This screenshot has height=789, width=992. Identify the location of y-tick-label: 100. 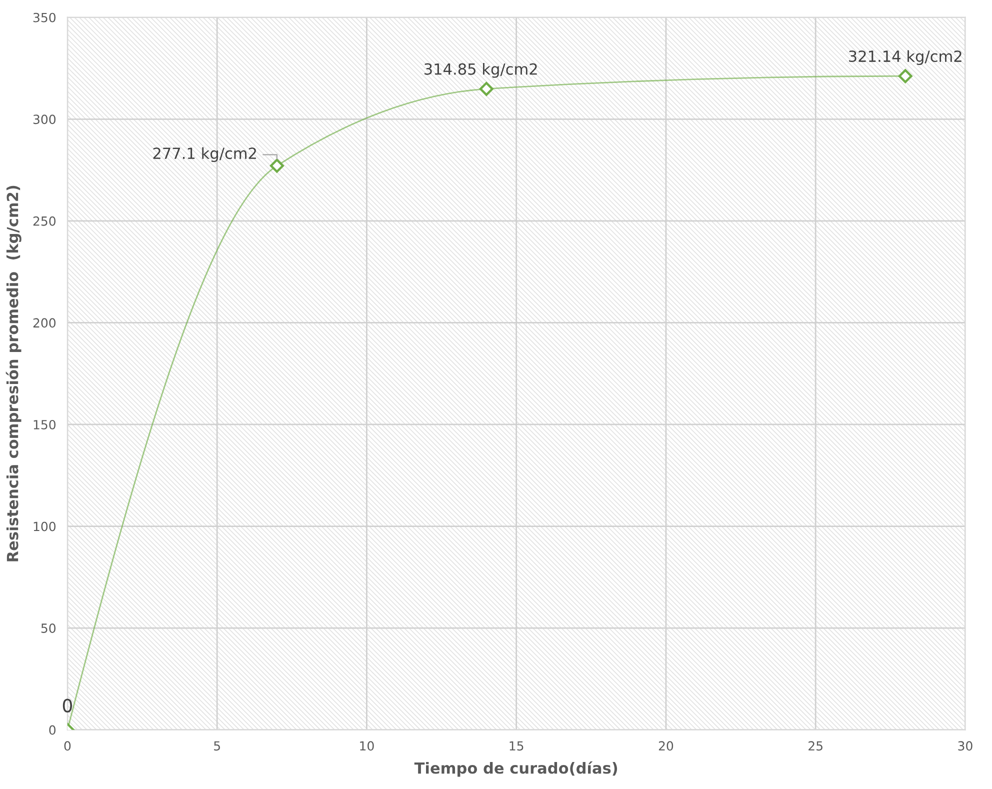
(45, 527).